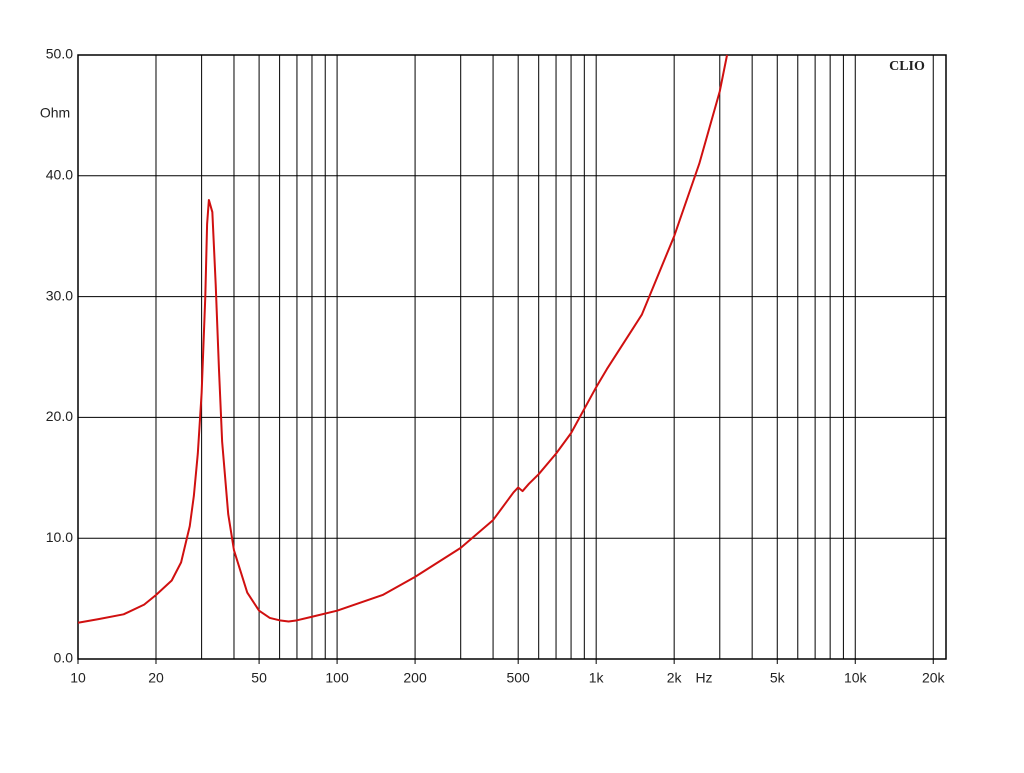  Describe the element at coordinates (518, 678) in the screenshot. I see `x-tick-label: 500` at that location.